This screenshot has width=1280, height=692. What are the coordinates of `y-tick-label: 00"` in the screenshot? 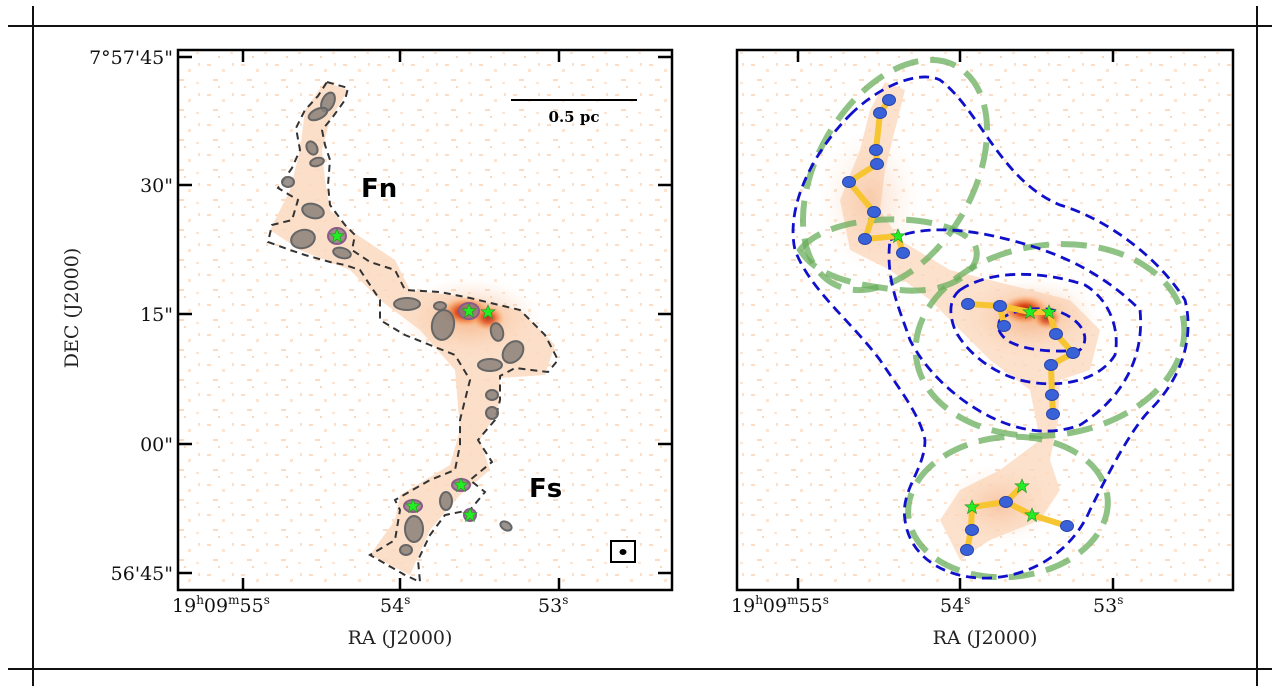 It's located at (156, 445).